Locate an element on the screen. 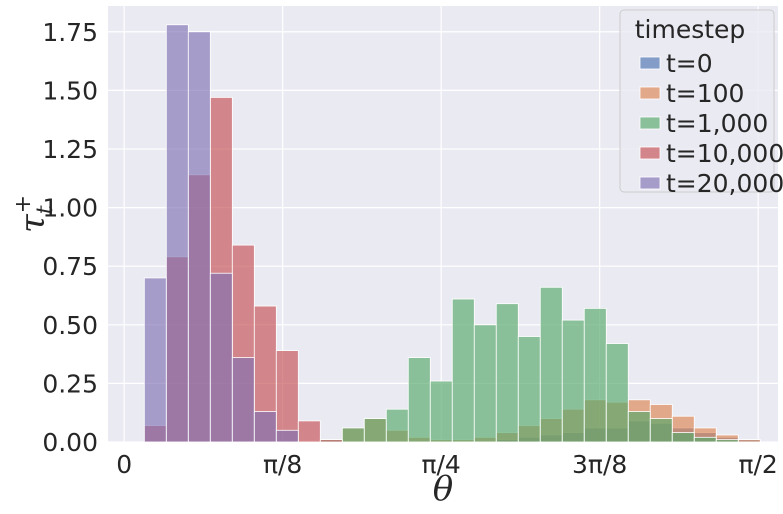  y-tick-label: 0.75 is located at coordinates (70, 266).